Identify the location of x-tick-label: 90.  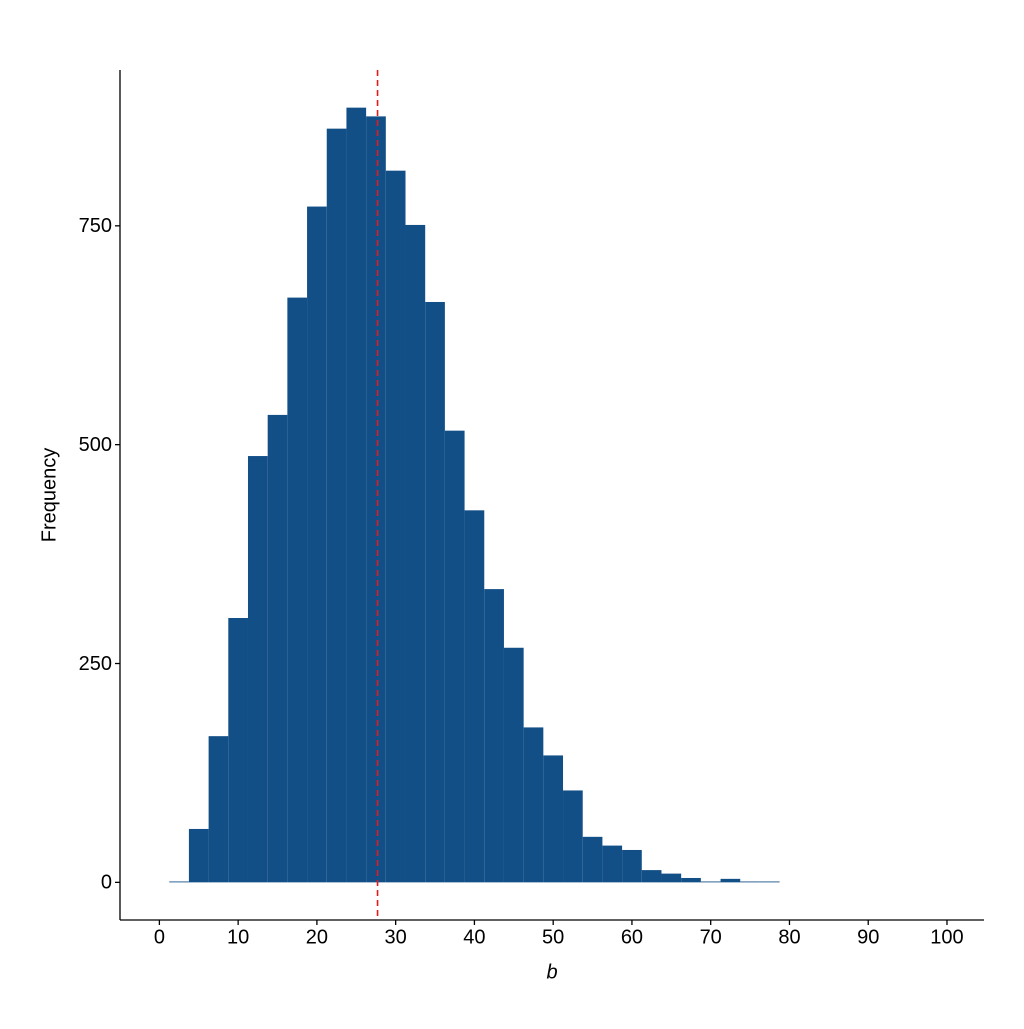
(868, 937).